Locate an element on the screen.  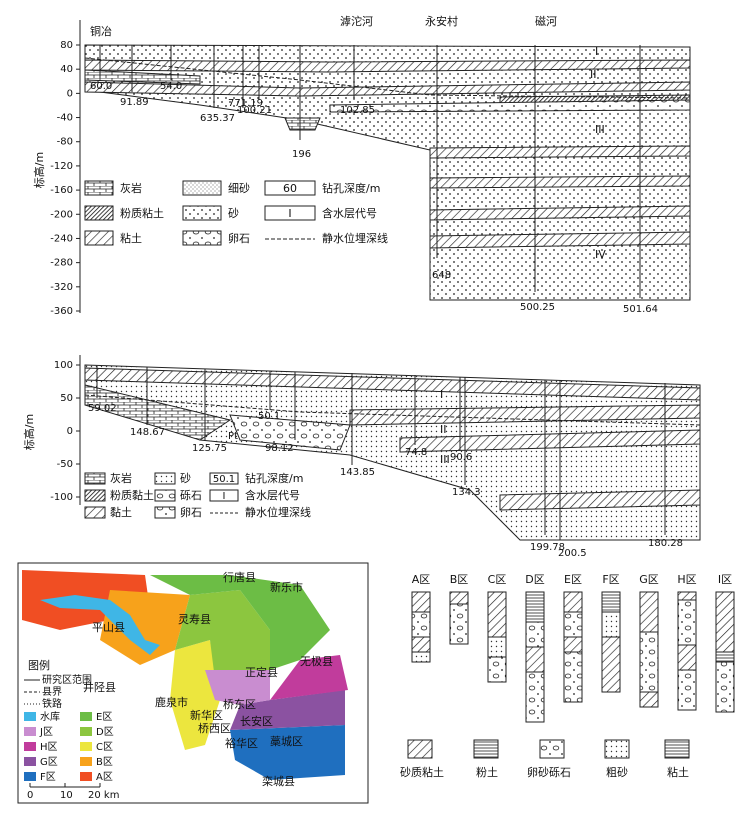
y-tick-label: -280 is located at coordinates (61, 263).